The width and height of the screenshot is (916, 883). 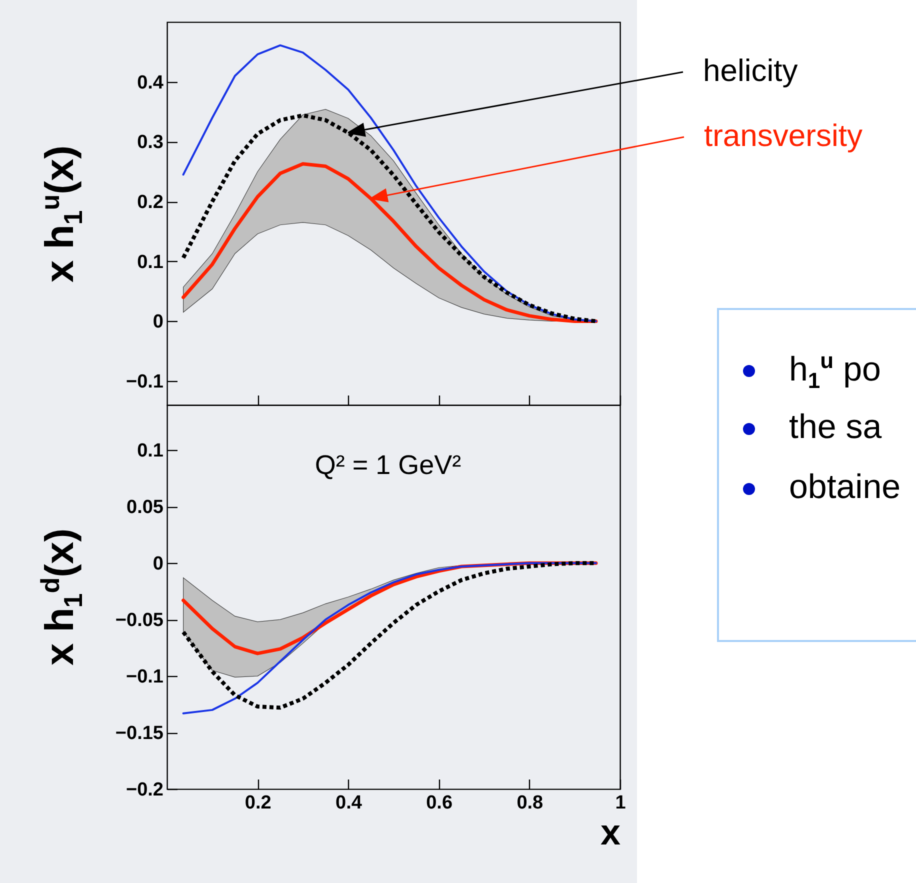 I want to click on text: helicity, so click(x=750, y=70).